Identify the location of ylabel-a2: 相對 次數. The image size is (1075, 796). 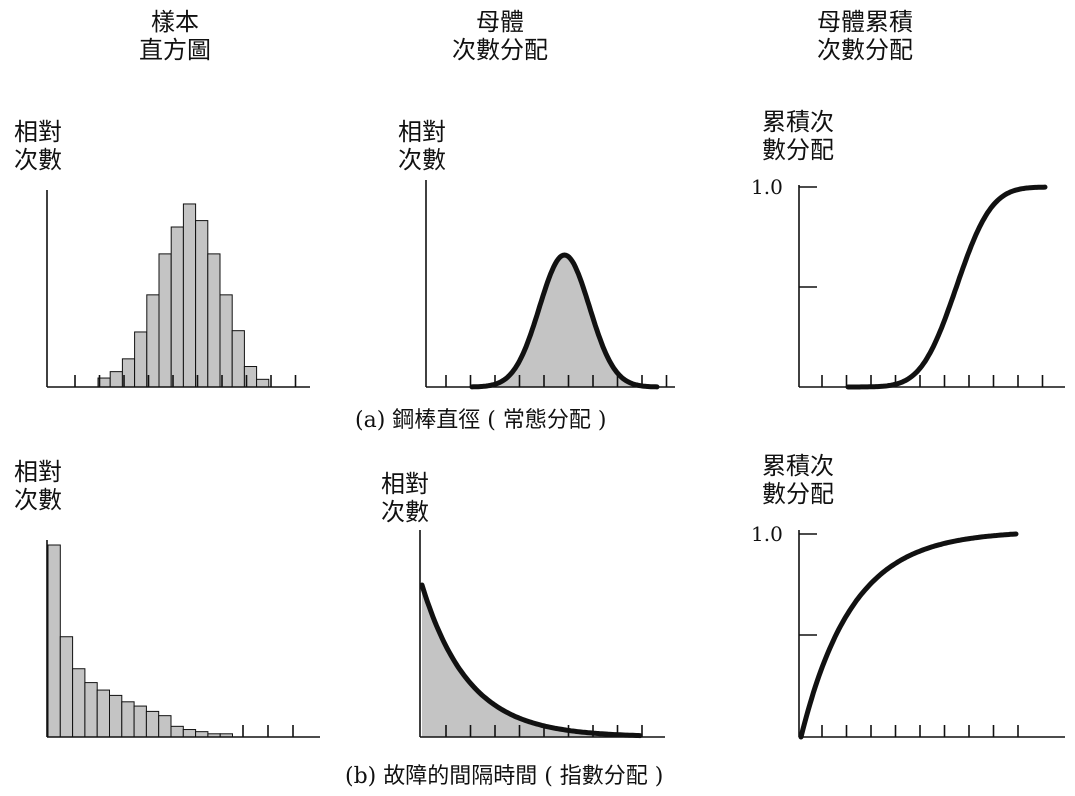
(422, 146).